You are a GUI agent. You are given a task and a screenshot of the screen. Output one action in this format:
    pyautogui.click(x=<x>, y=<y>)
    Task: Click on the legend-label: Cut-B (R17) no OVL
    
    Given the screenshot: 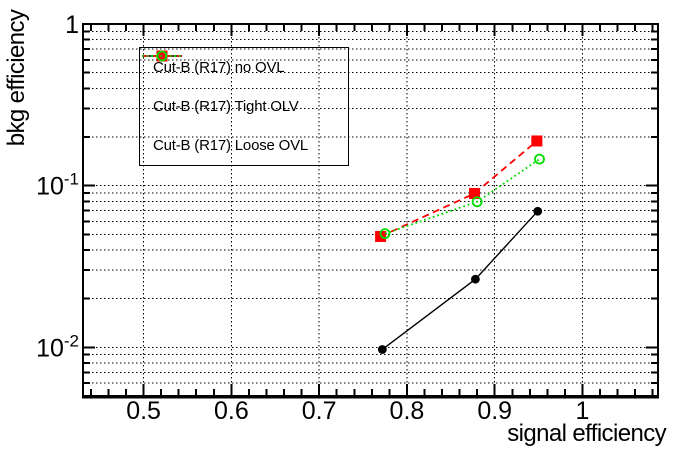 What is the action you would take?
    pyautogui.click(x=219, y=67)
    